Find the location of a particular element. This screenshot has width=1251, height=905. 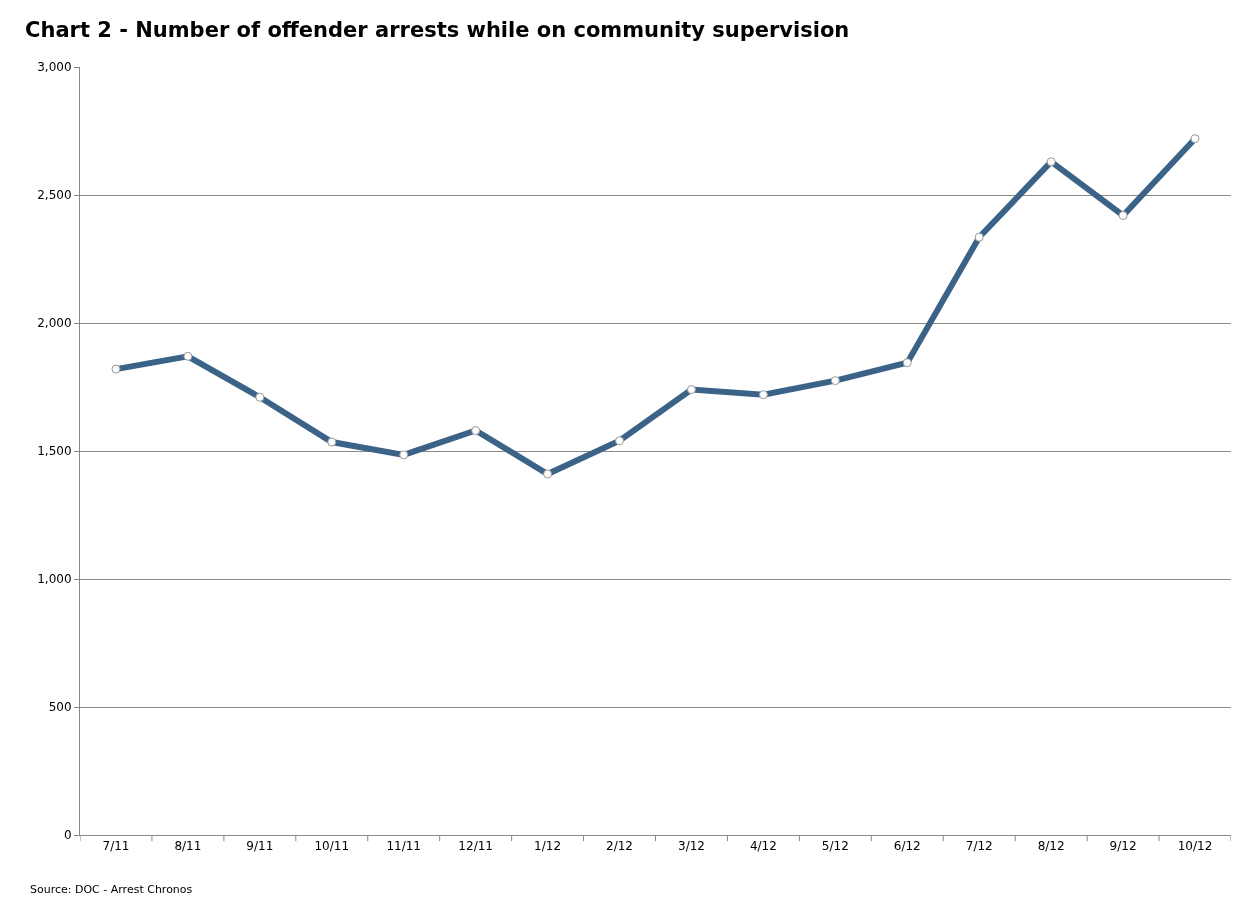

y-tick-label: 1,500 is located at coordinates (54, 451).